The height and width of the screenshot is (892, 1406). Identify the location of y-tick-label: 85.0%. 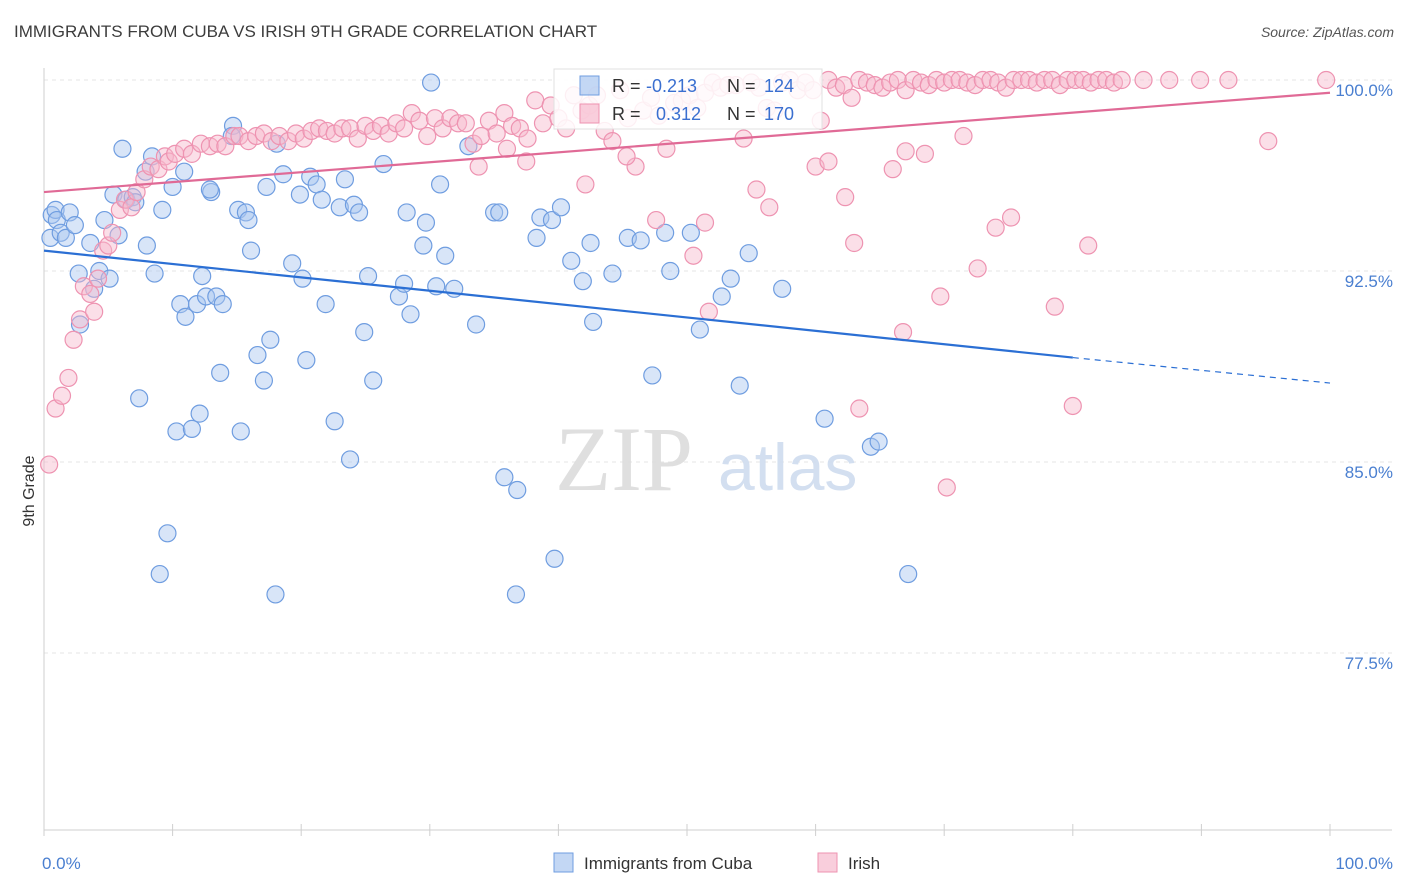
(1369, 472).